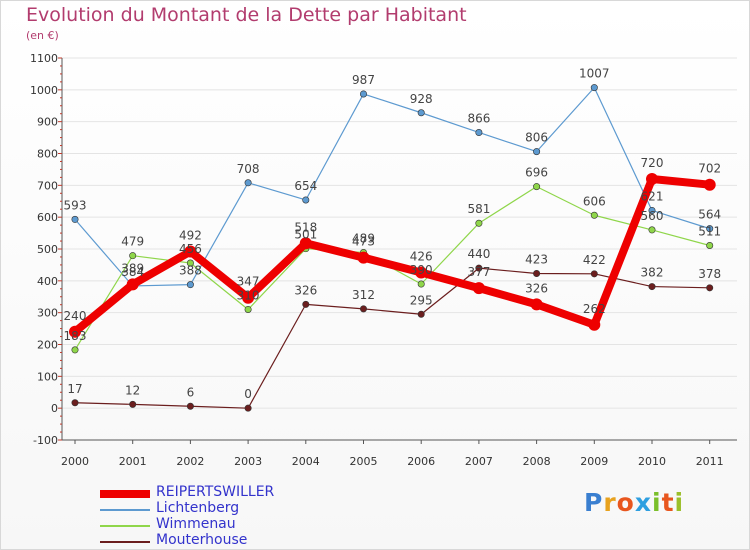 Image resolution: width=750 pixels, height=550 pixels. I want to click on legend-label: Mouterhouse, so click(202, 540).